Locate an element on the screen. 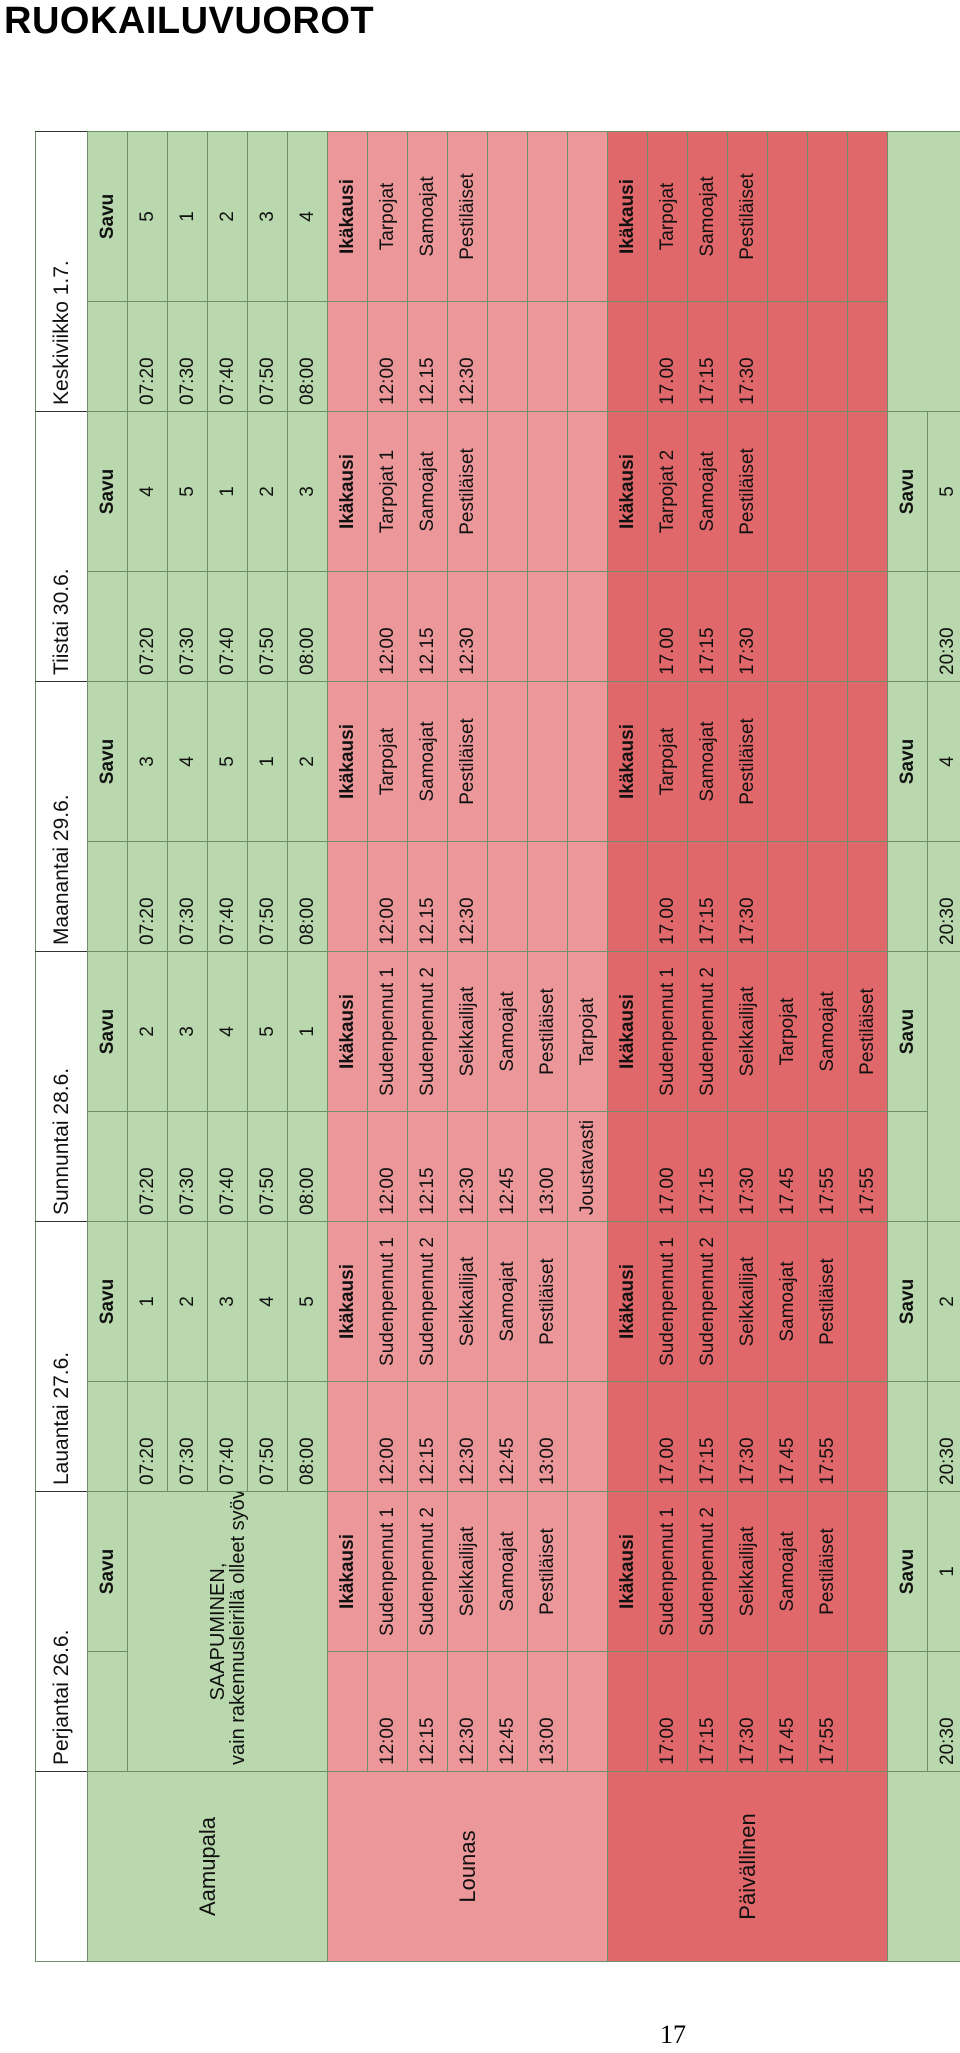 The image size is (960, 2053). age-group-cell: Sudenpennut 2 is located at coordinates (427, 1571).